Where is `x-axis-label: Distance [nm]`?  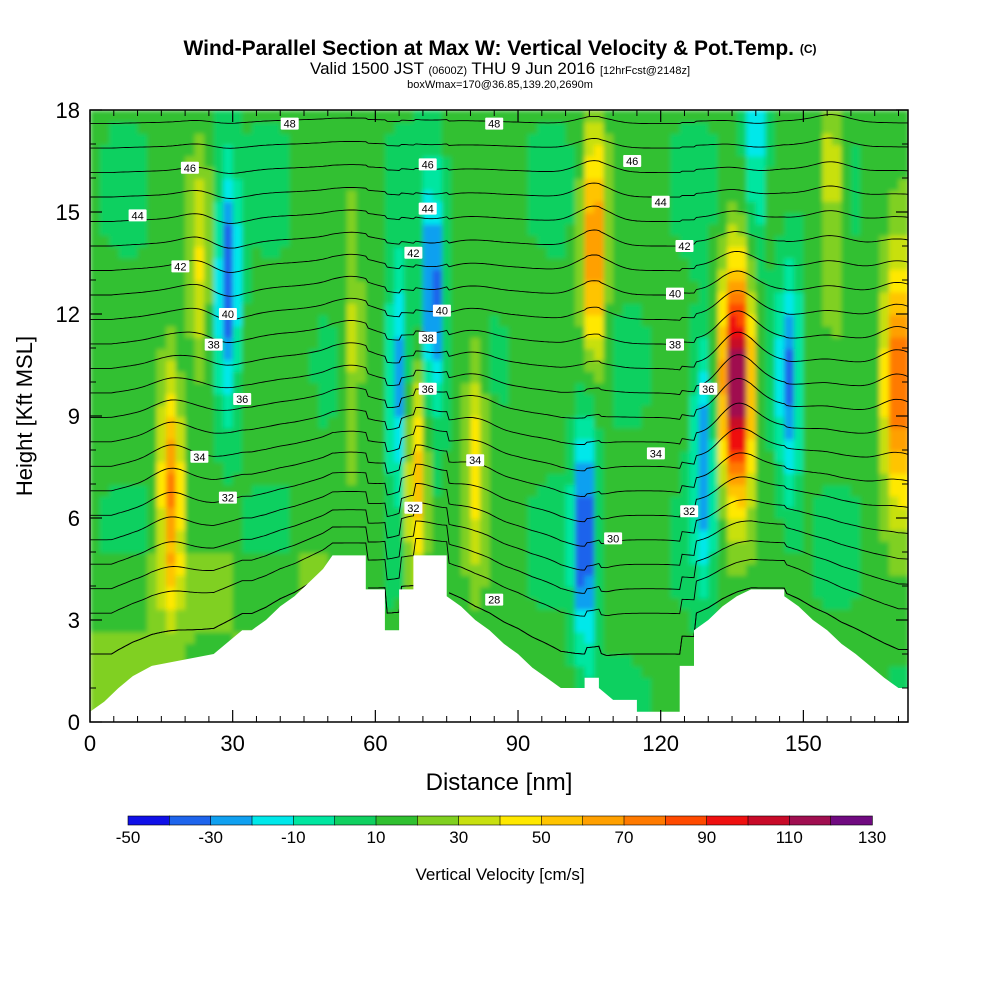
x-axis-label: Distance [nm] is located at coordinates (499, 782).